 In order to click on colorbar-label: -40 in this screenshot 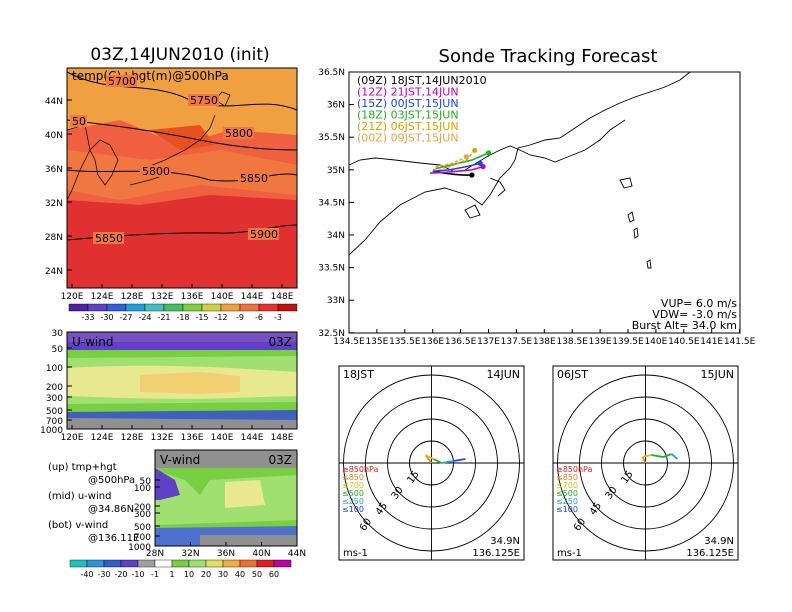, I will do `click(86, 574)`.